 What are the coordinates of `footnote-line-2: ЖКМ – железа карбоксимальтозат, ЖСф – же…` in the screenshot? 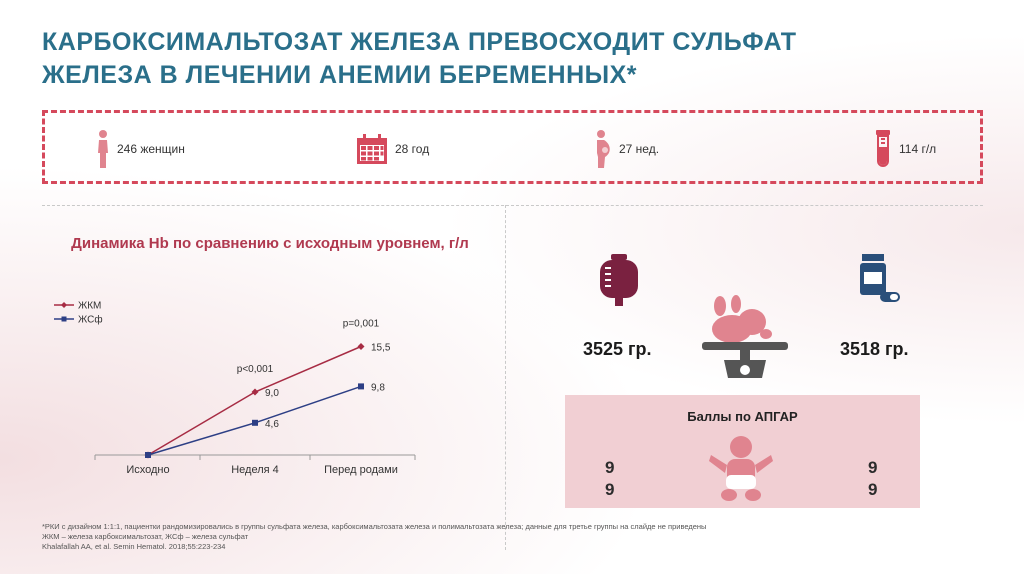 It's located at (145, 536).